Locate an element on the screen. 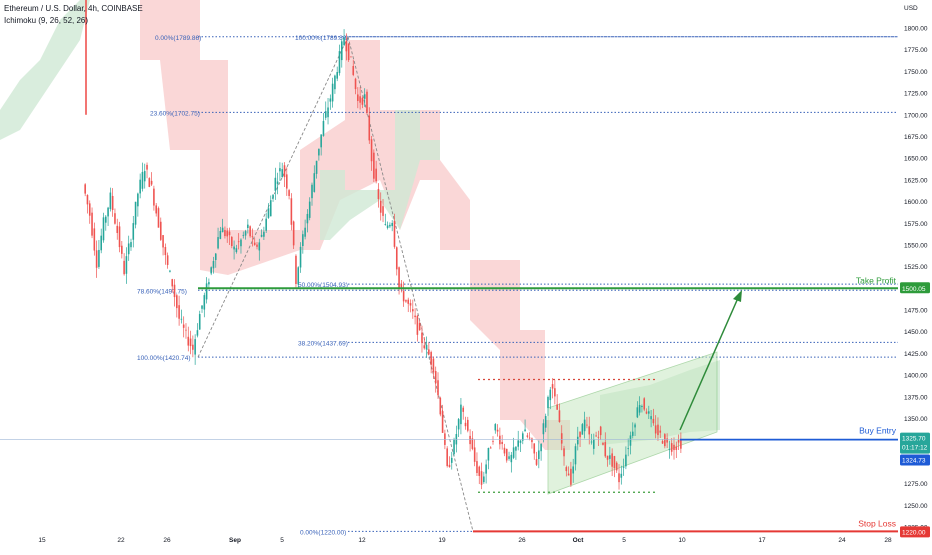 The width and height of the screenshot is (932, 555). x-tick-label: 28 is located at coordinates (888, 540).